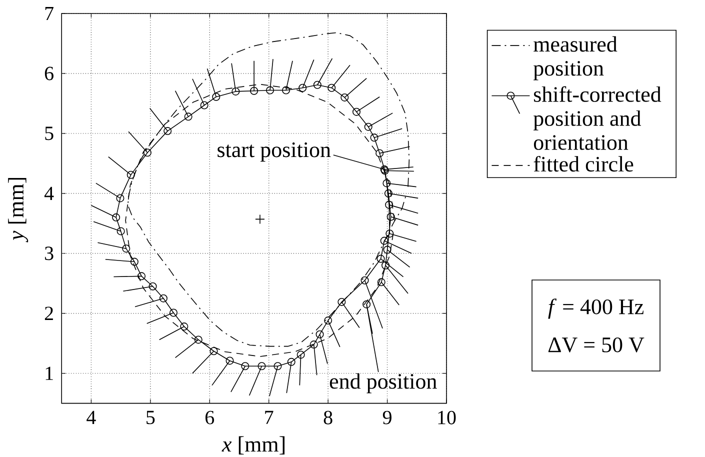 This screenshot has height=457, width=705. What do you see at coordinates (49, 133) in the screenshot?
I see `y-tick-label: 5` at bounding box center [49, 133].